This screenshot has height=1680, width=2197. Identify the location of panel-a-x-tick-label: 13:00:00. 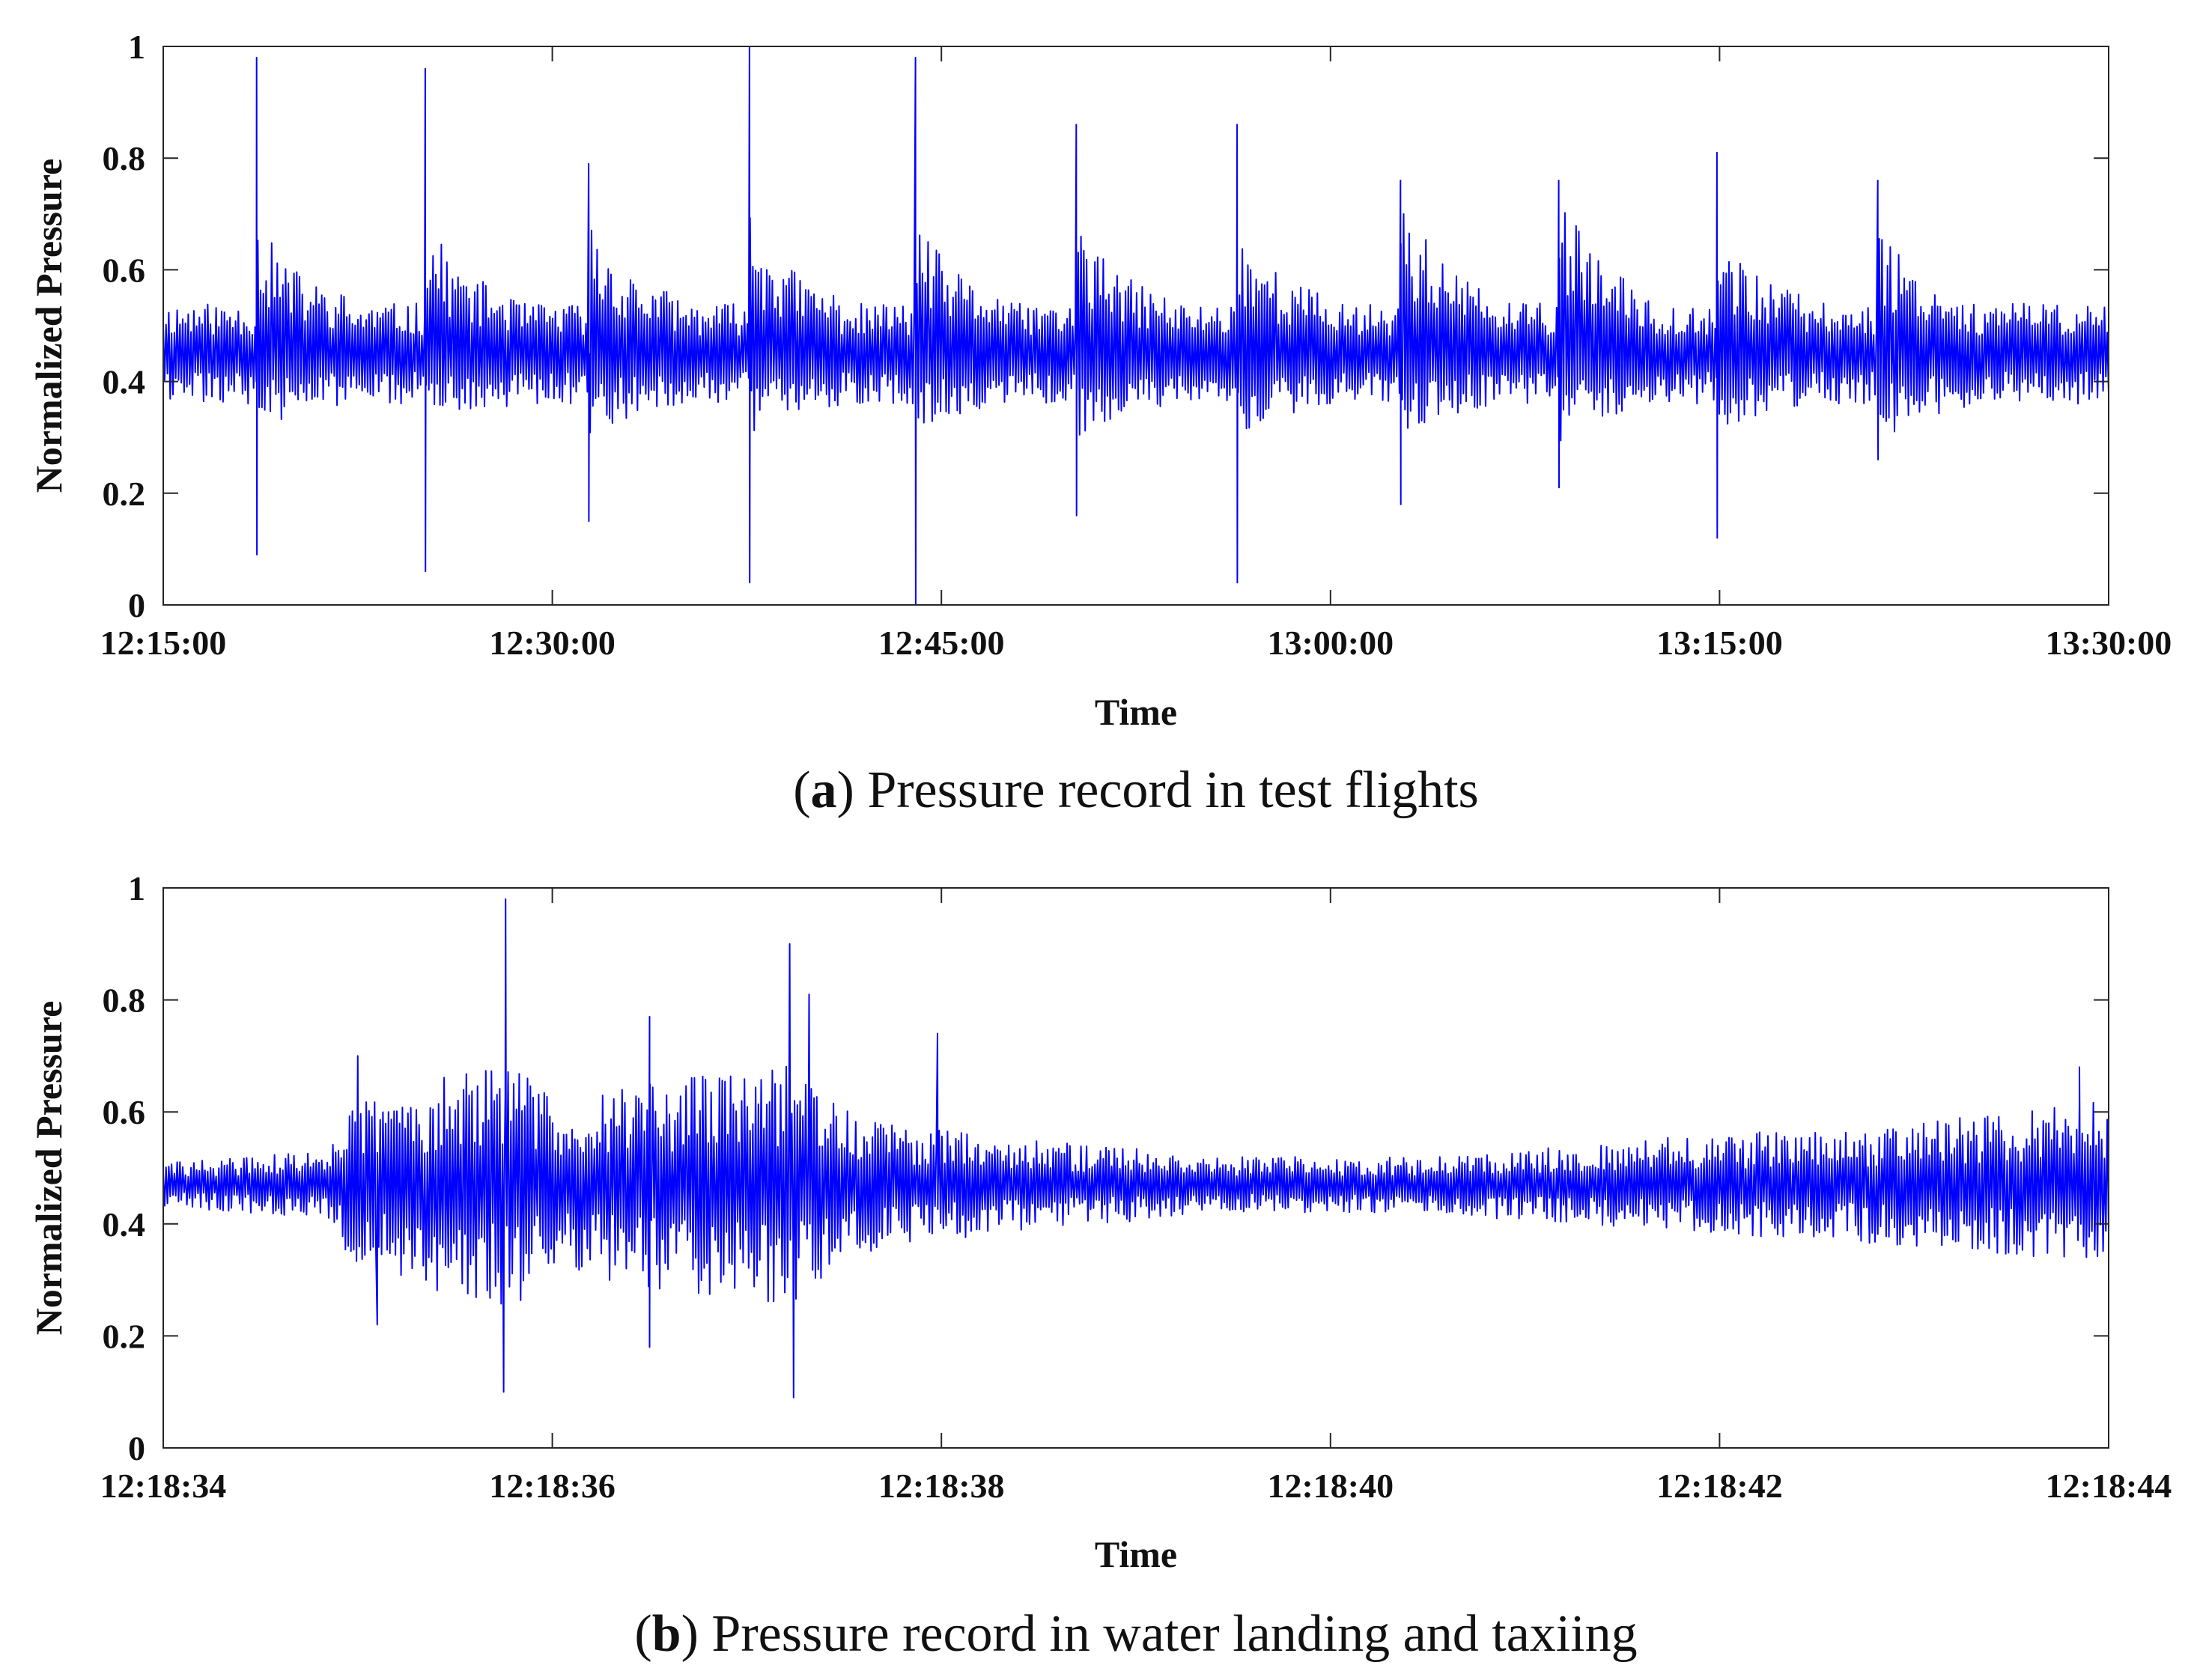
(1330, 643).